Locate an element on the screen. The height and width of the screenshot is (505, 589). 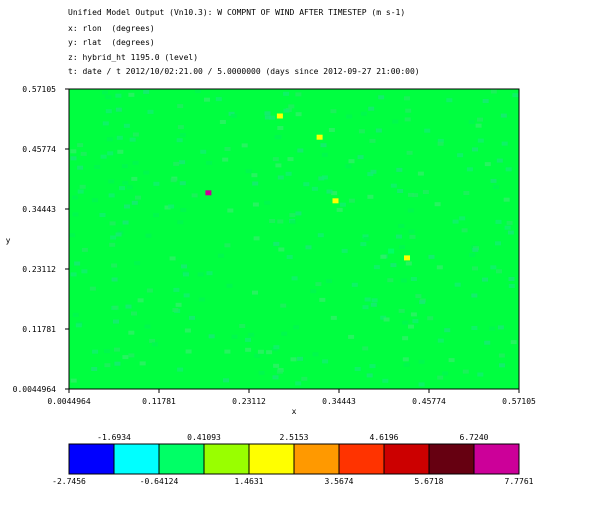
colorbar-lower-label: 7.7761 is located at coordinates (519, 481).